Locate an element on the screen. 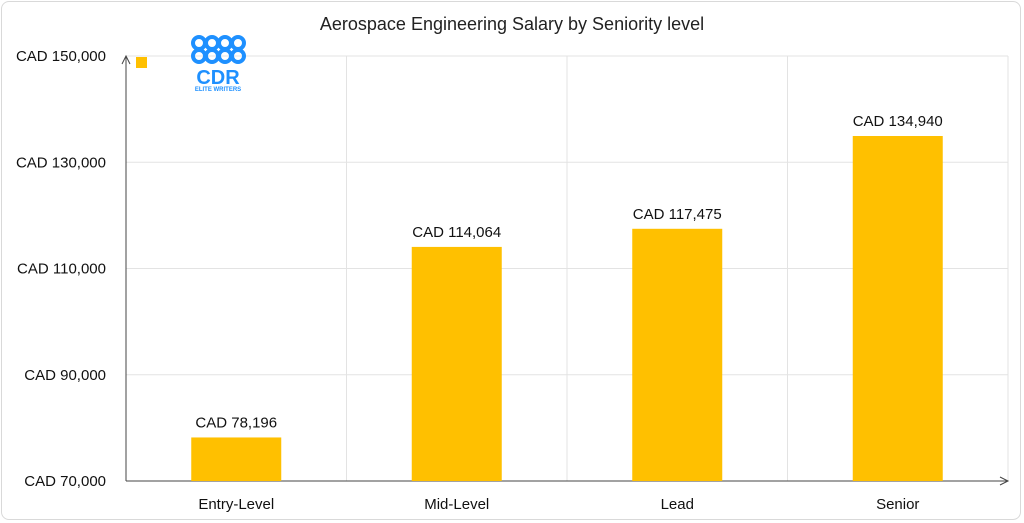  bar-entry-level is located at coordinates (236, 459).